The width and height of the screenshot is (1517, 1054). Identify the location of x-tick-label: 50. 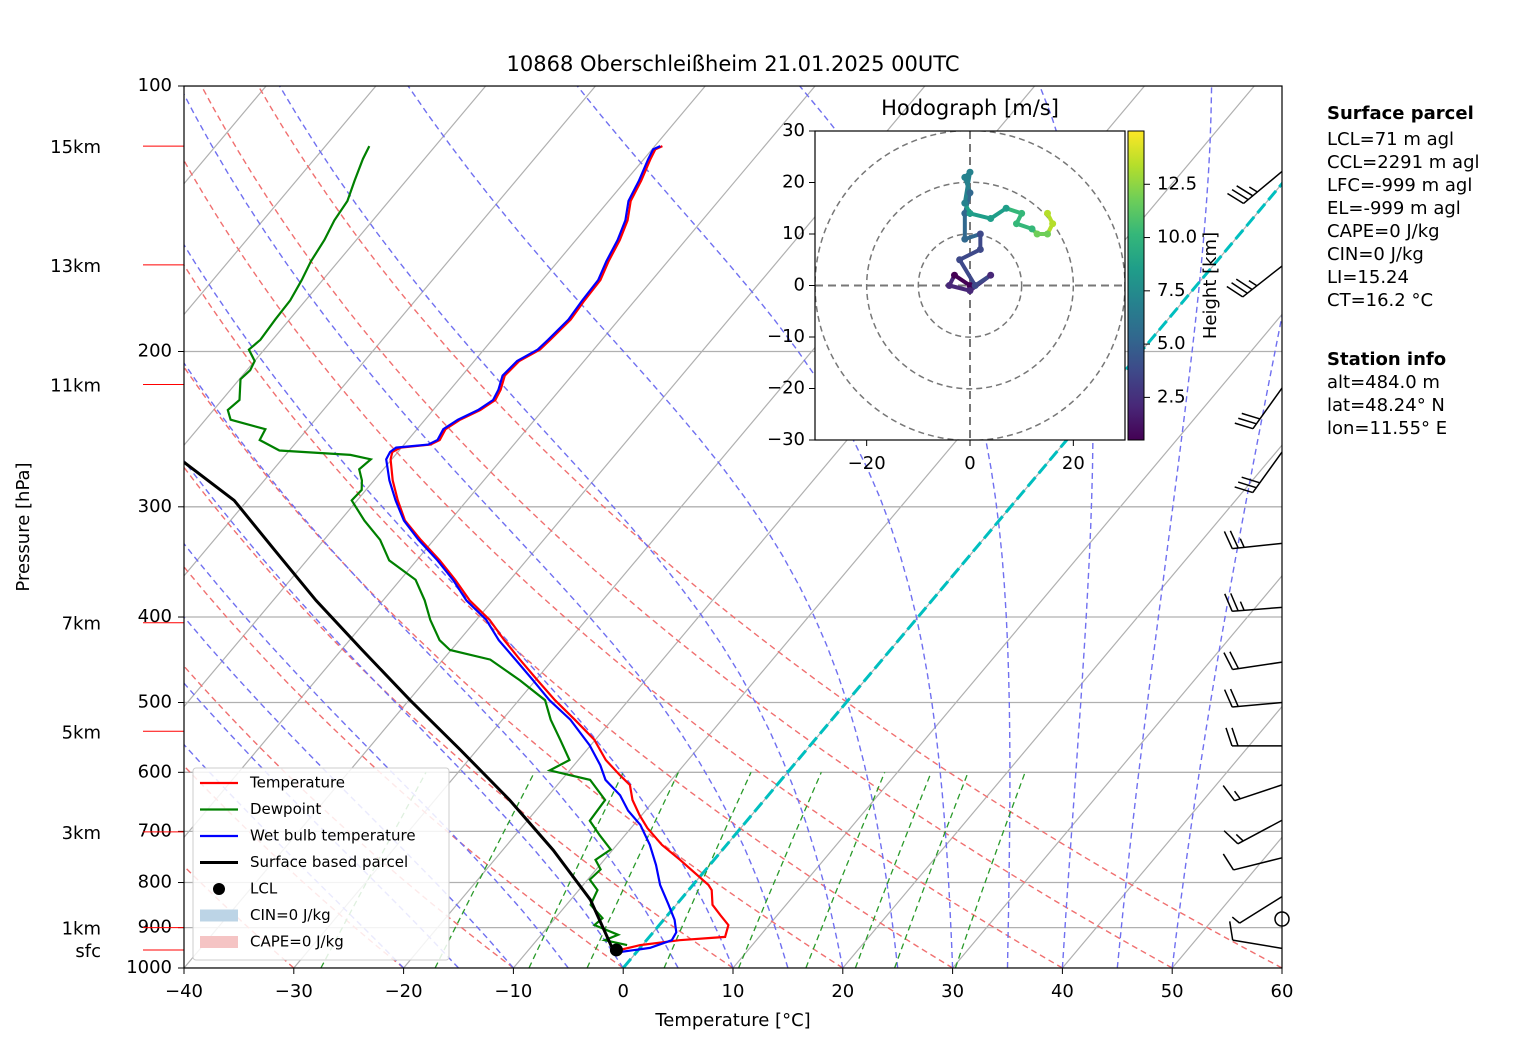
(1172, 991).